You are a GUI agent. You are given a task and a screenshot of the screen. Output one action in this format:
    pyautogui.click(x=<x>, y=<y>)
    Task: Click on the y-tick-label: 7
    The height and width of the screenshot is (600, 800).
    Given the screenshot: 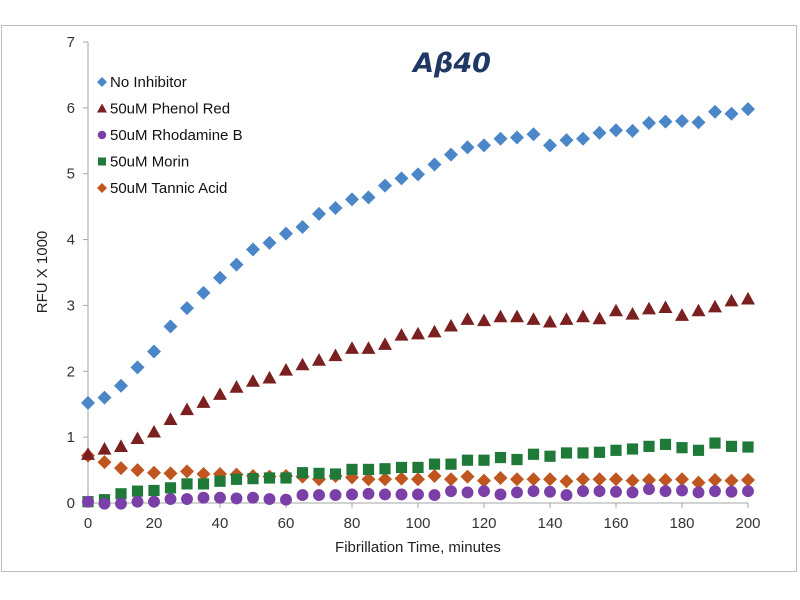 What is the action you would take?
    pyautogui.click(x=71, y=42)
    